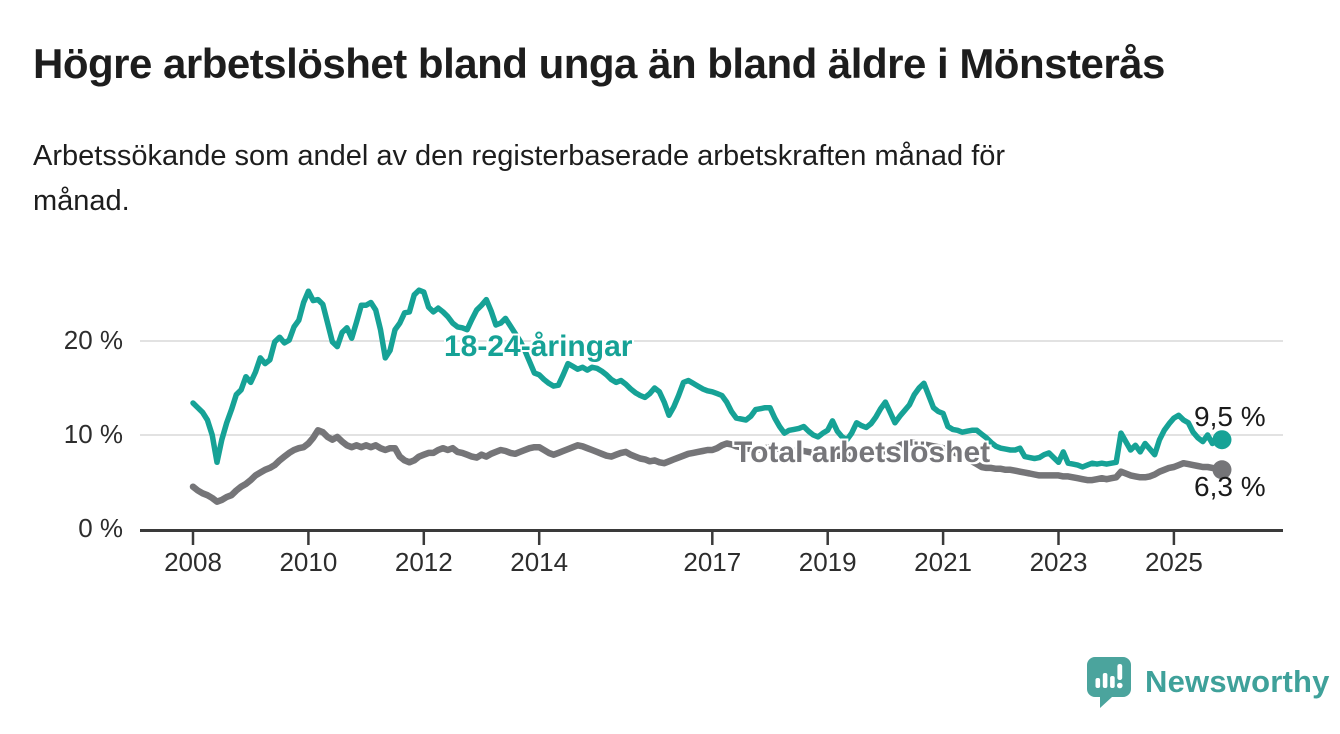 This screenshot has height=734, width=1340. What do you see at coordinates (1222, 470) in the screenshot?
I see `series-end-dot-total` at bounding box center [1222, 470].